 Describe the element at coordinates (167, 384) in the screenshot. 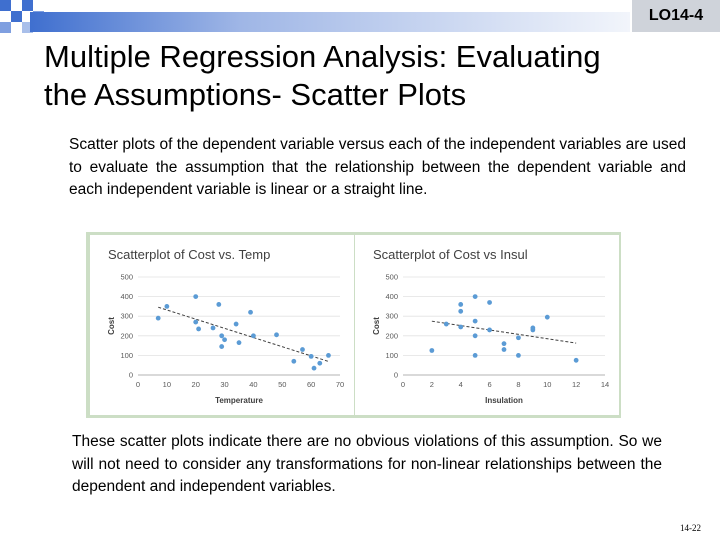

I see `chart-0-x-tick-label: 10` at that location.